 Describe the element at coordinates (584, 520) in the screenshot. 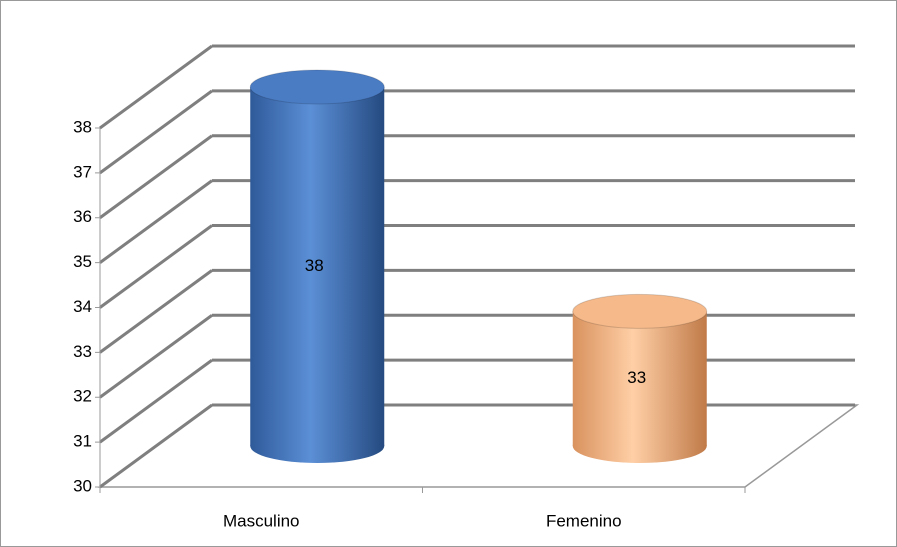

I see `x-tick-label: Femenino` at that location.